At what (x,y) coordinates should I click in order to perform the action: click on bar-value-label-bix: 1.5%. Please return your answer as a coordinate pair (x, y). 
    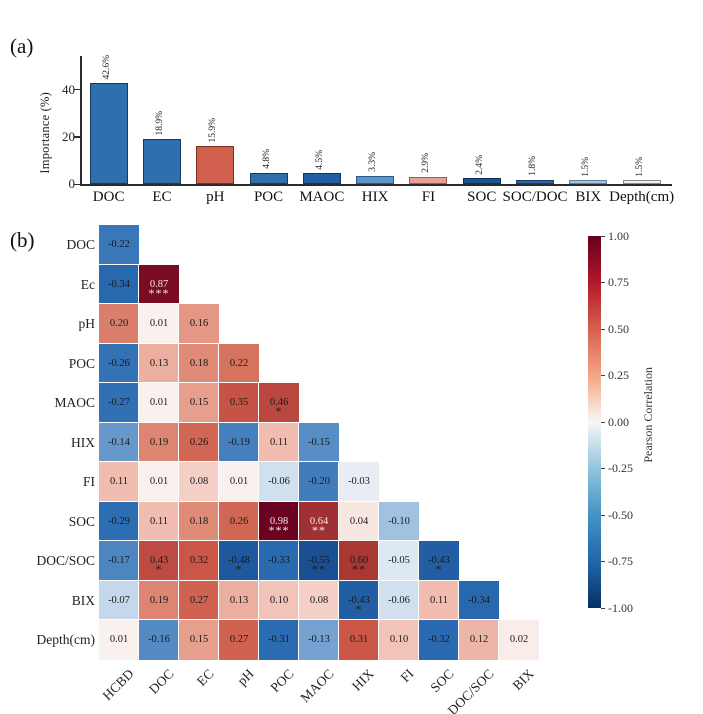
    Looking at the image, I should click on (586, 166).